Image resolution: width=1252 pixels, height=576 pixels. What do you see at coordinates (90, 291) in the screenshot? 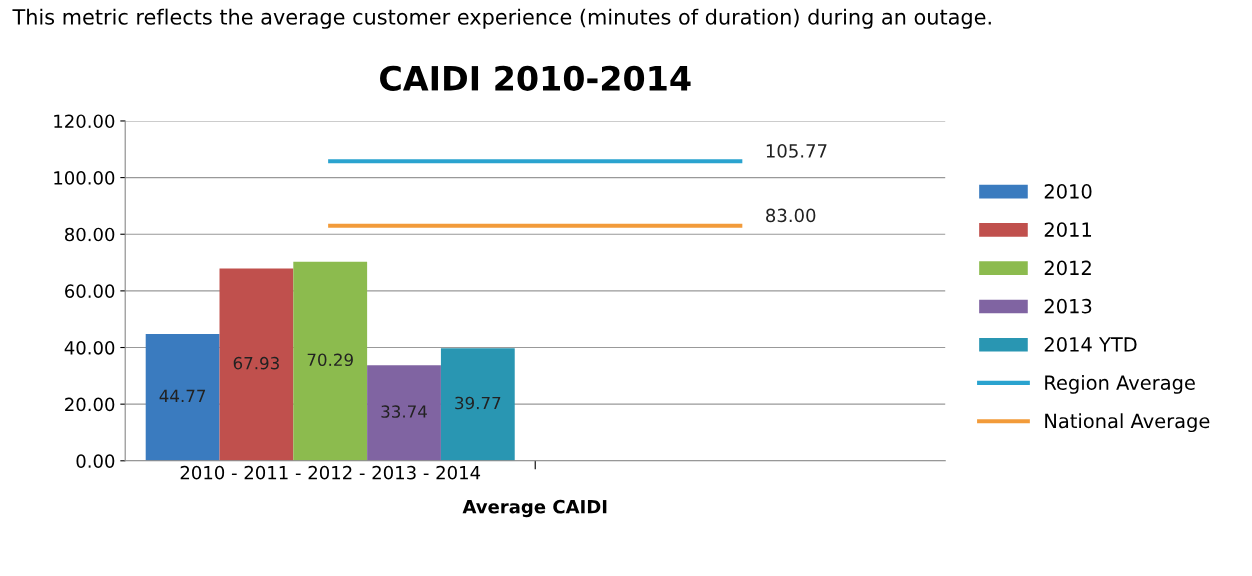
I see `y-tick-label: 60.00` at bounding box center [90, 291].